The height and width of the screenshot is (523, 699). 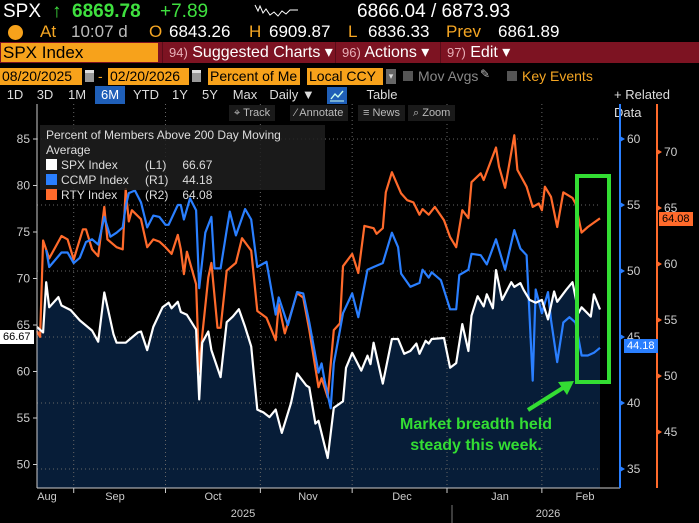 What do you see at coordinates (262, 52) in the screenshot?
I see `menu-label: Suggested Charts ▾` at bounding box center [262, 52].